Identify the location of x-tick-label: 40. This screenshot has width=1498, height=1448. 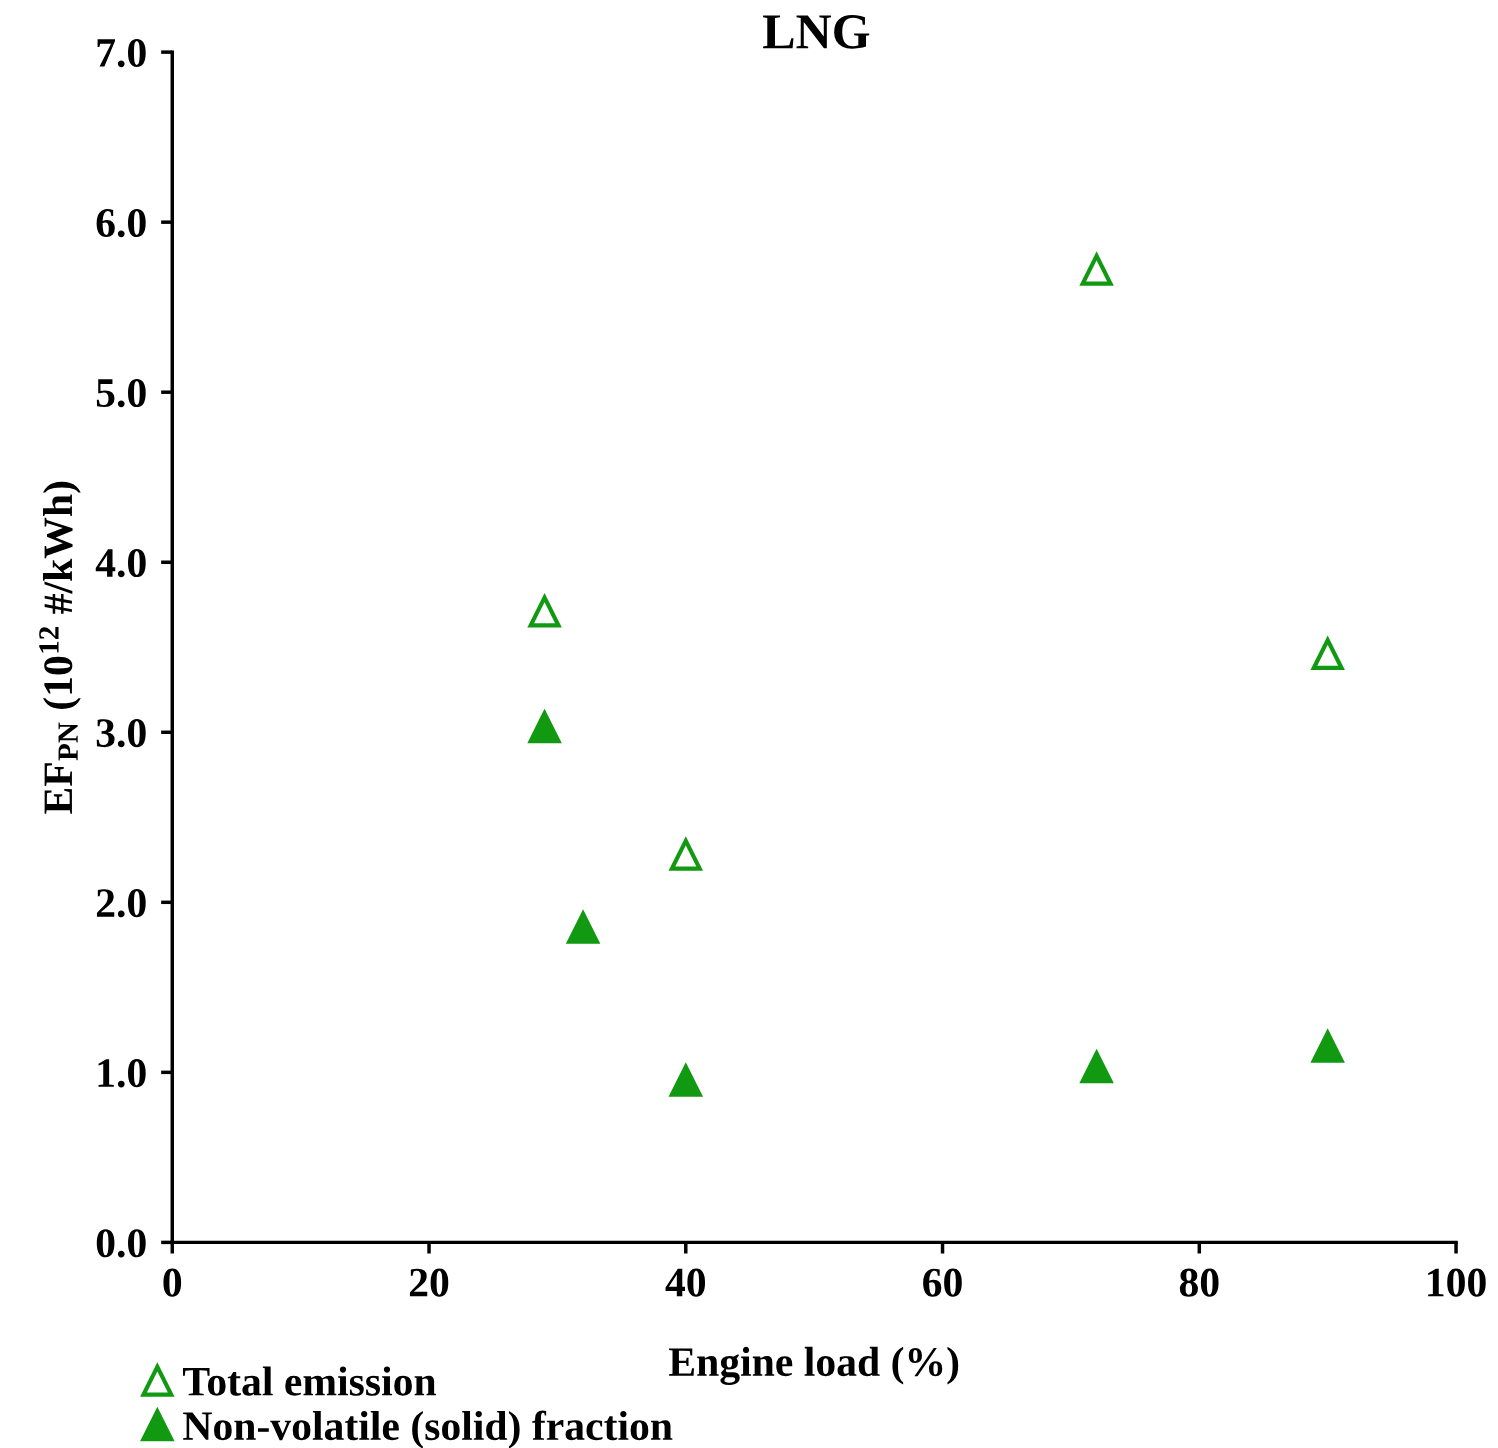
(685, 1282).